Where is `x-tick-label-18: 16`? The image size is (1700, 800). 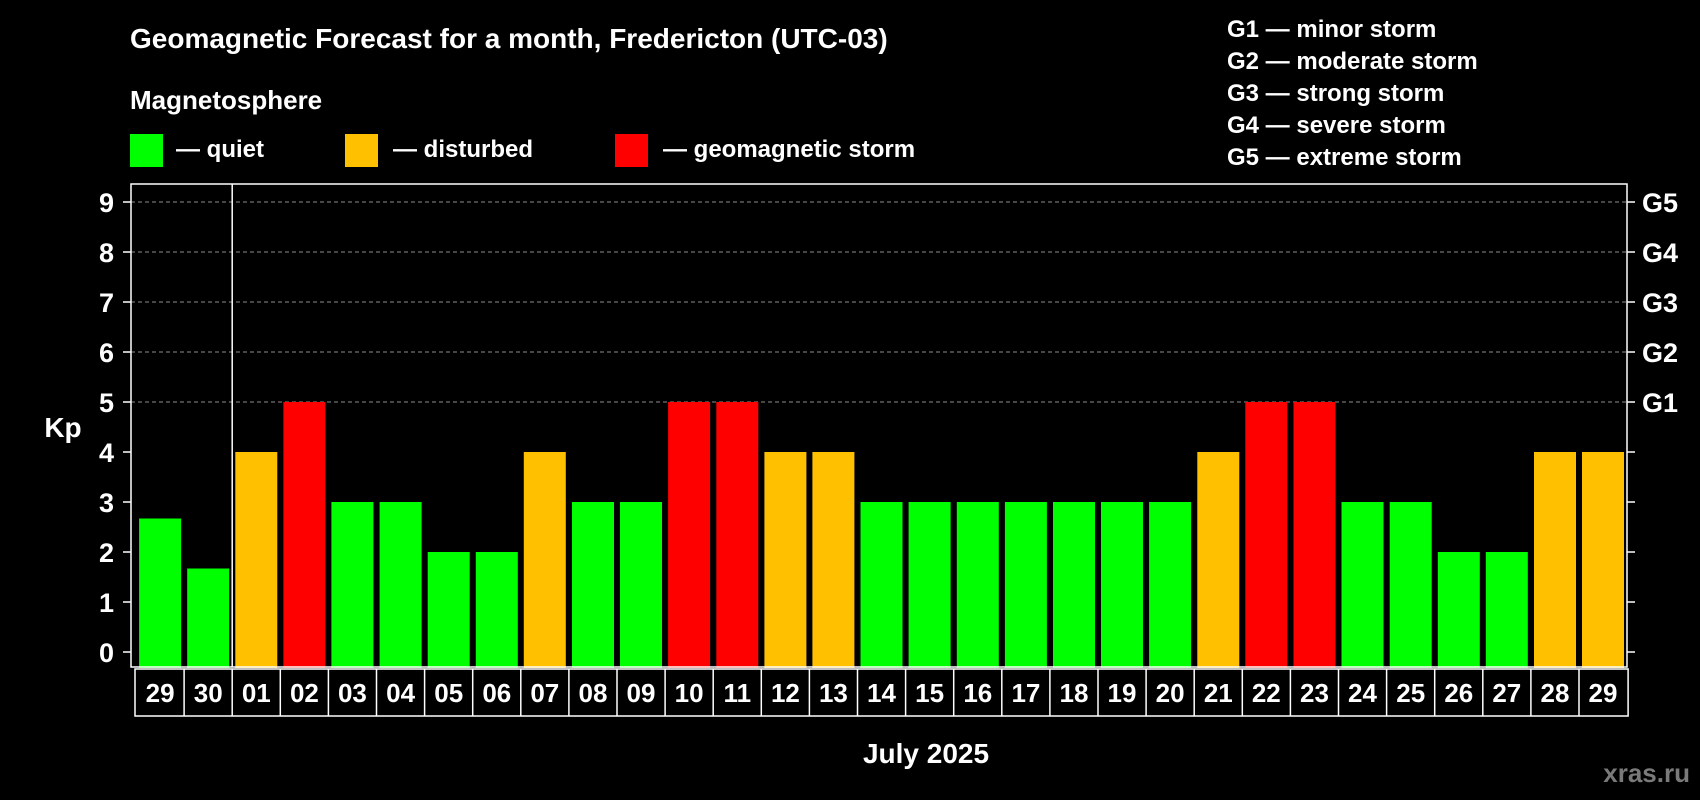 x-tick-label-18: 16 is located at coordinates (977, 693).